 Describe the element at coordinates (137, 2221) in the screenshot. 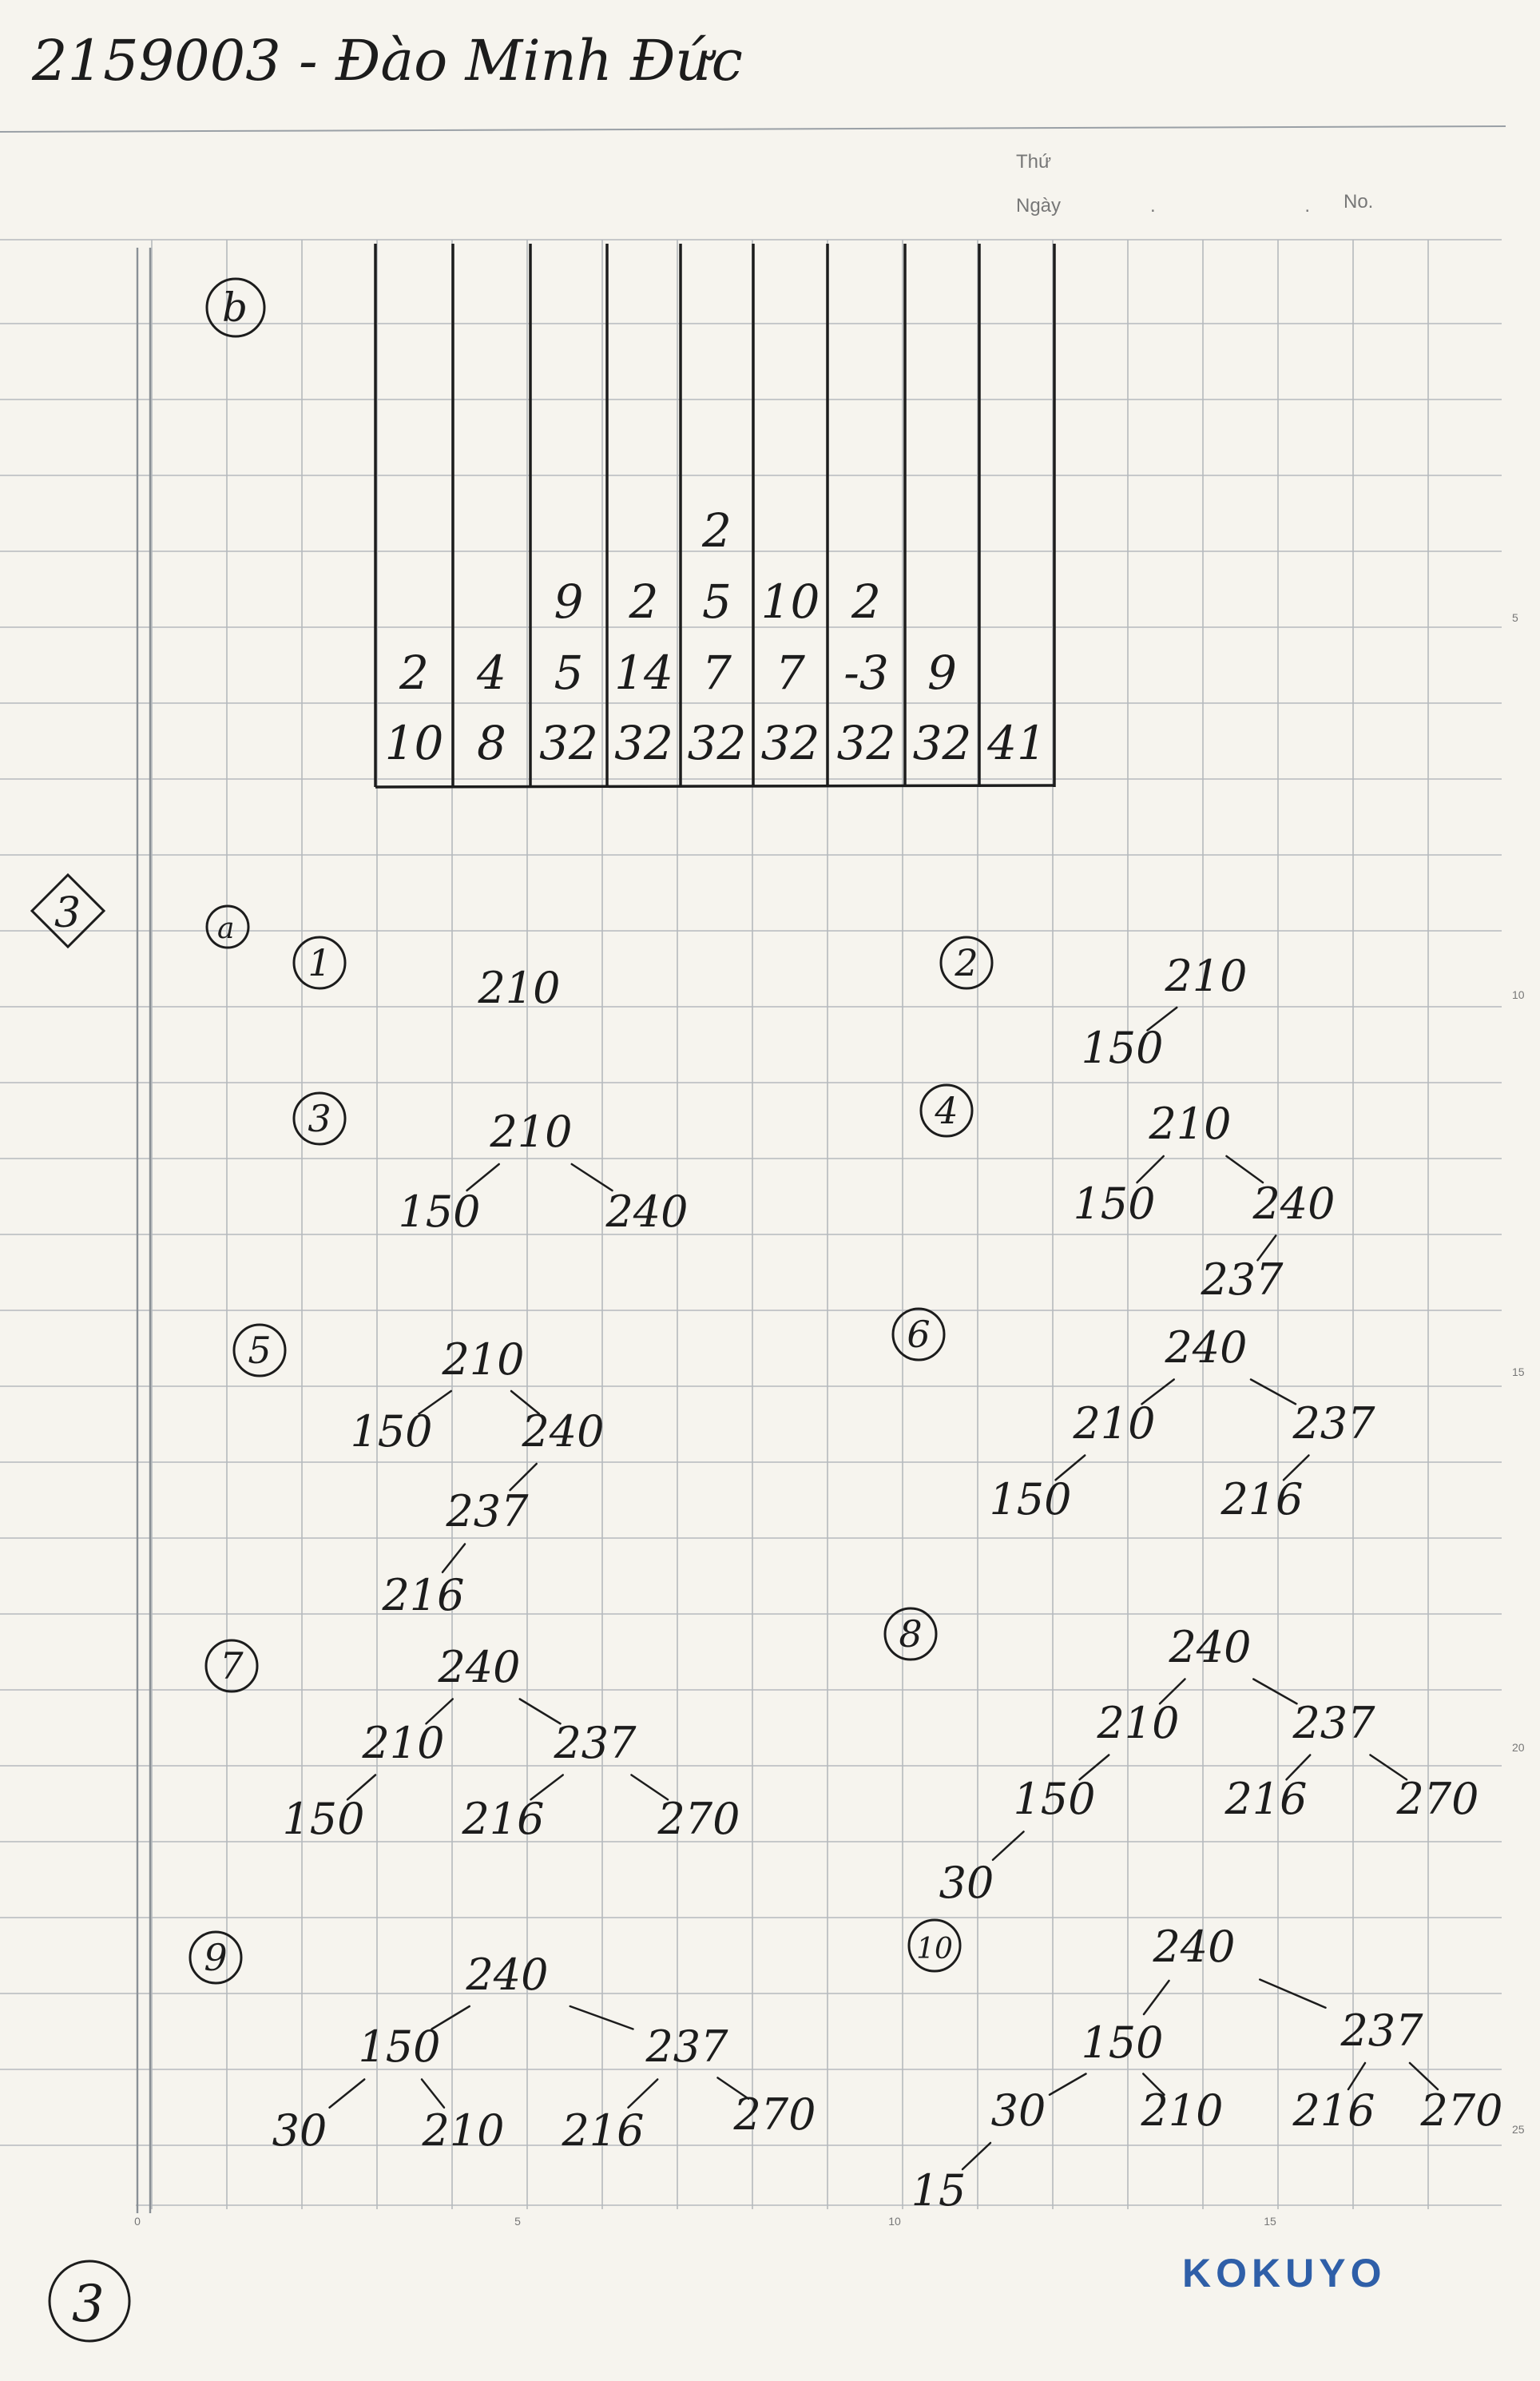

I see `ruler-tick: 0` at that location.